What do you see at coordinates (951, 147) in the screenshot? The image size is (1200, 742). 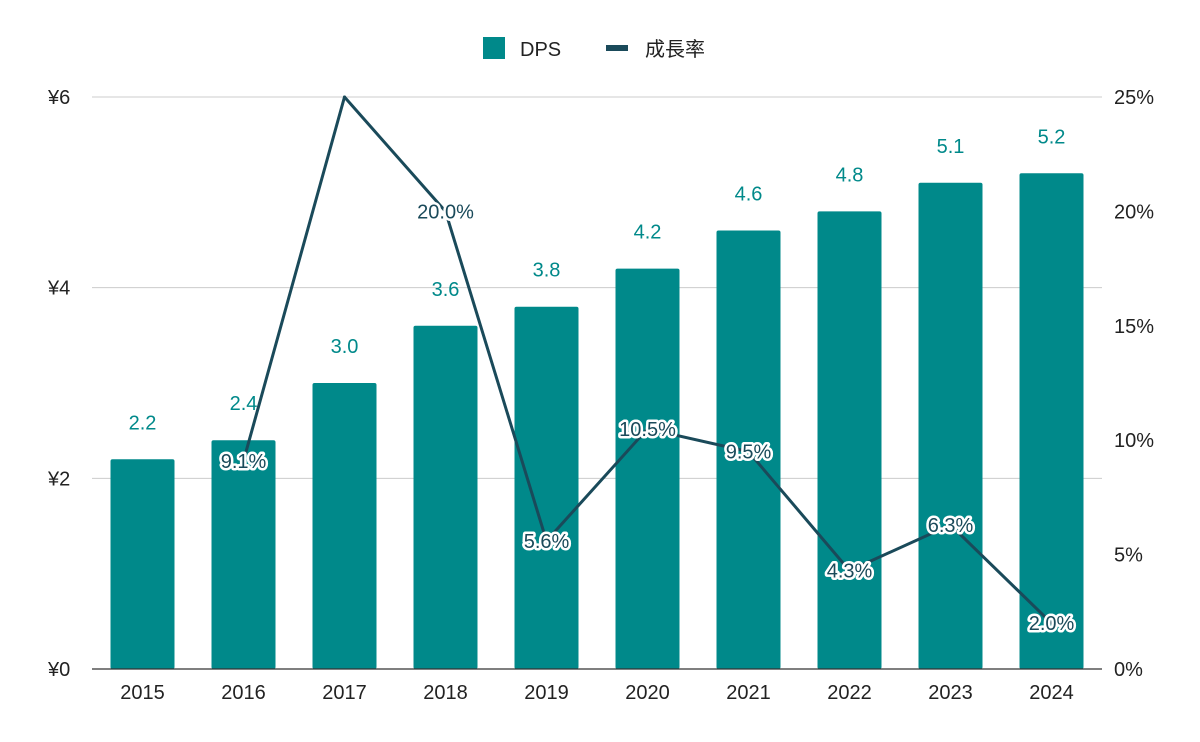 I see `bar-value-label: 5.1` at bounding box center [951, 147].